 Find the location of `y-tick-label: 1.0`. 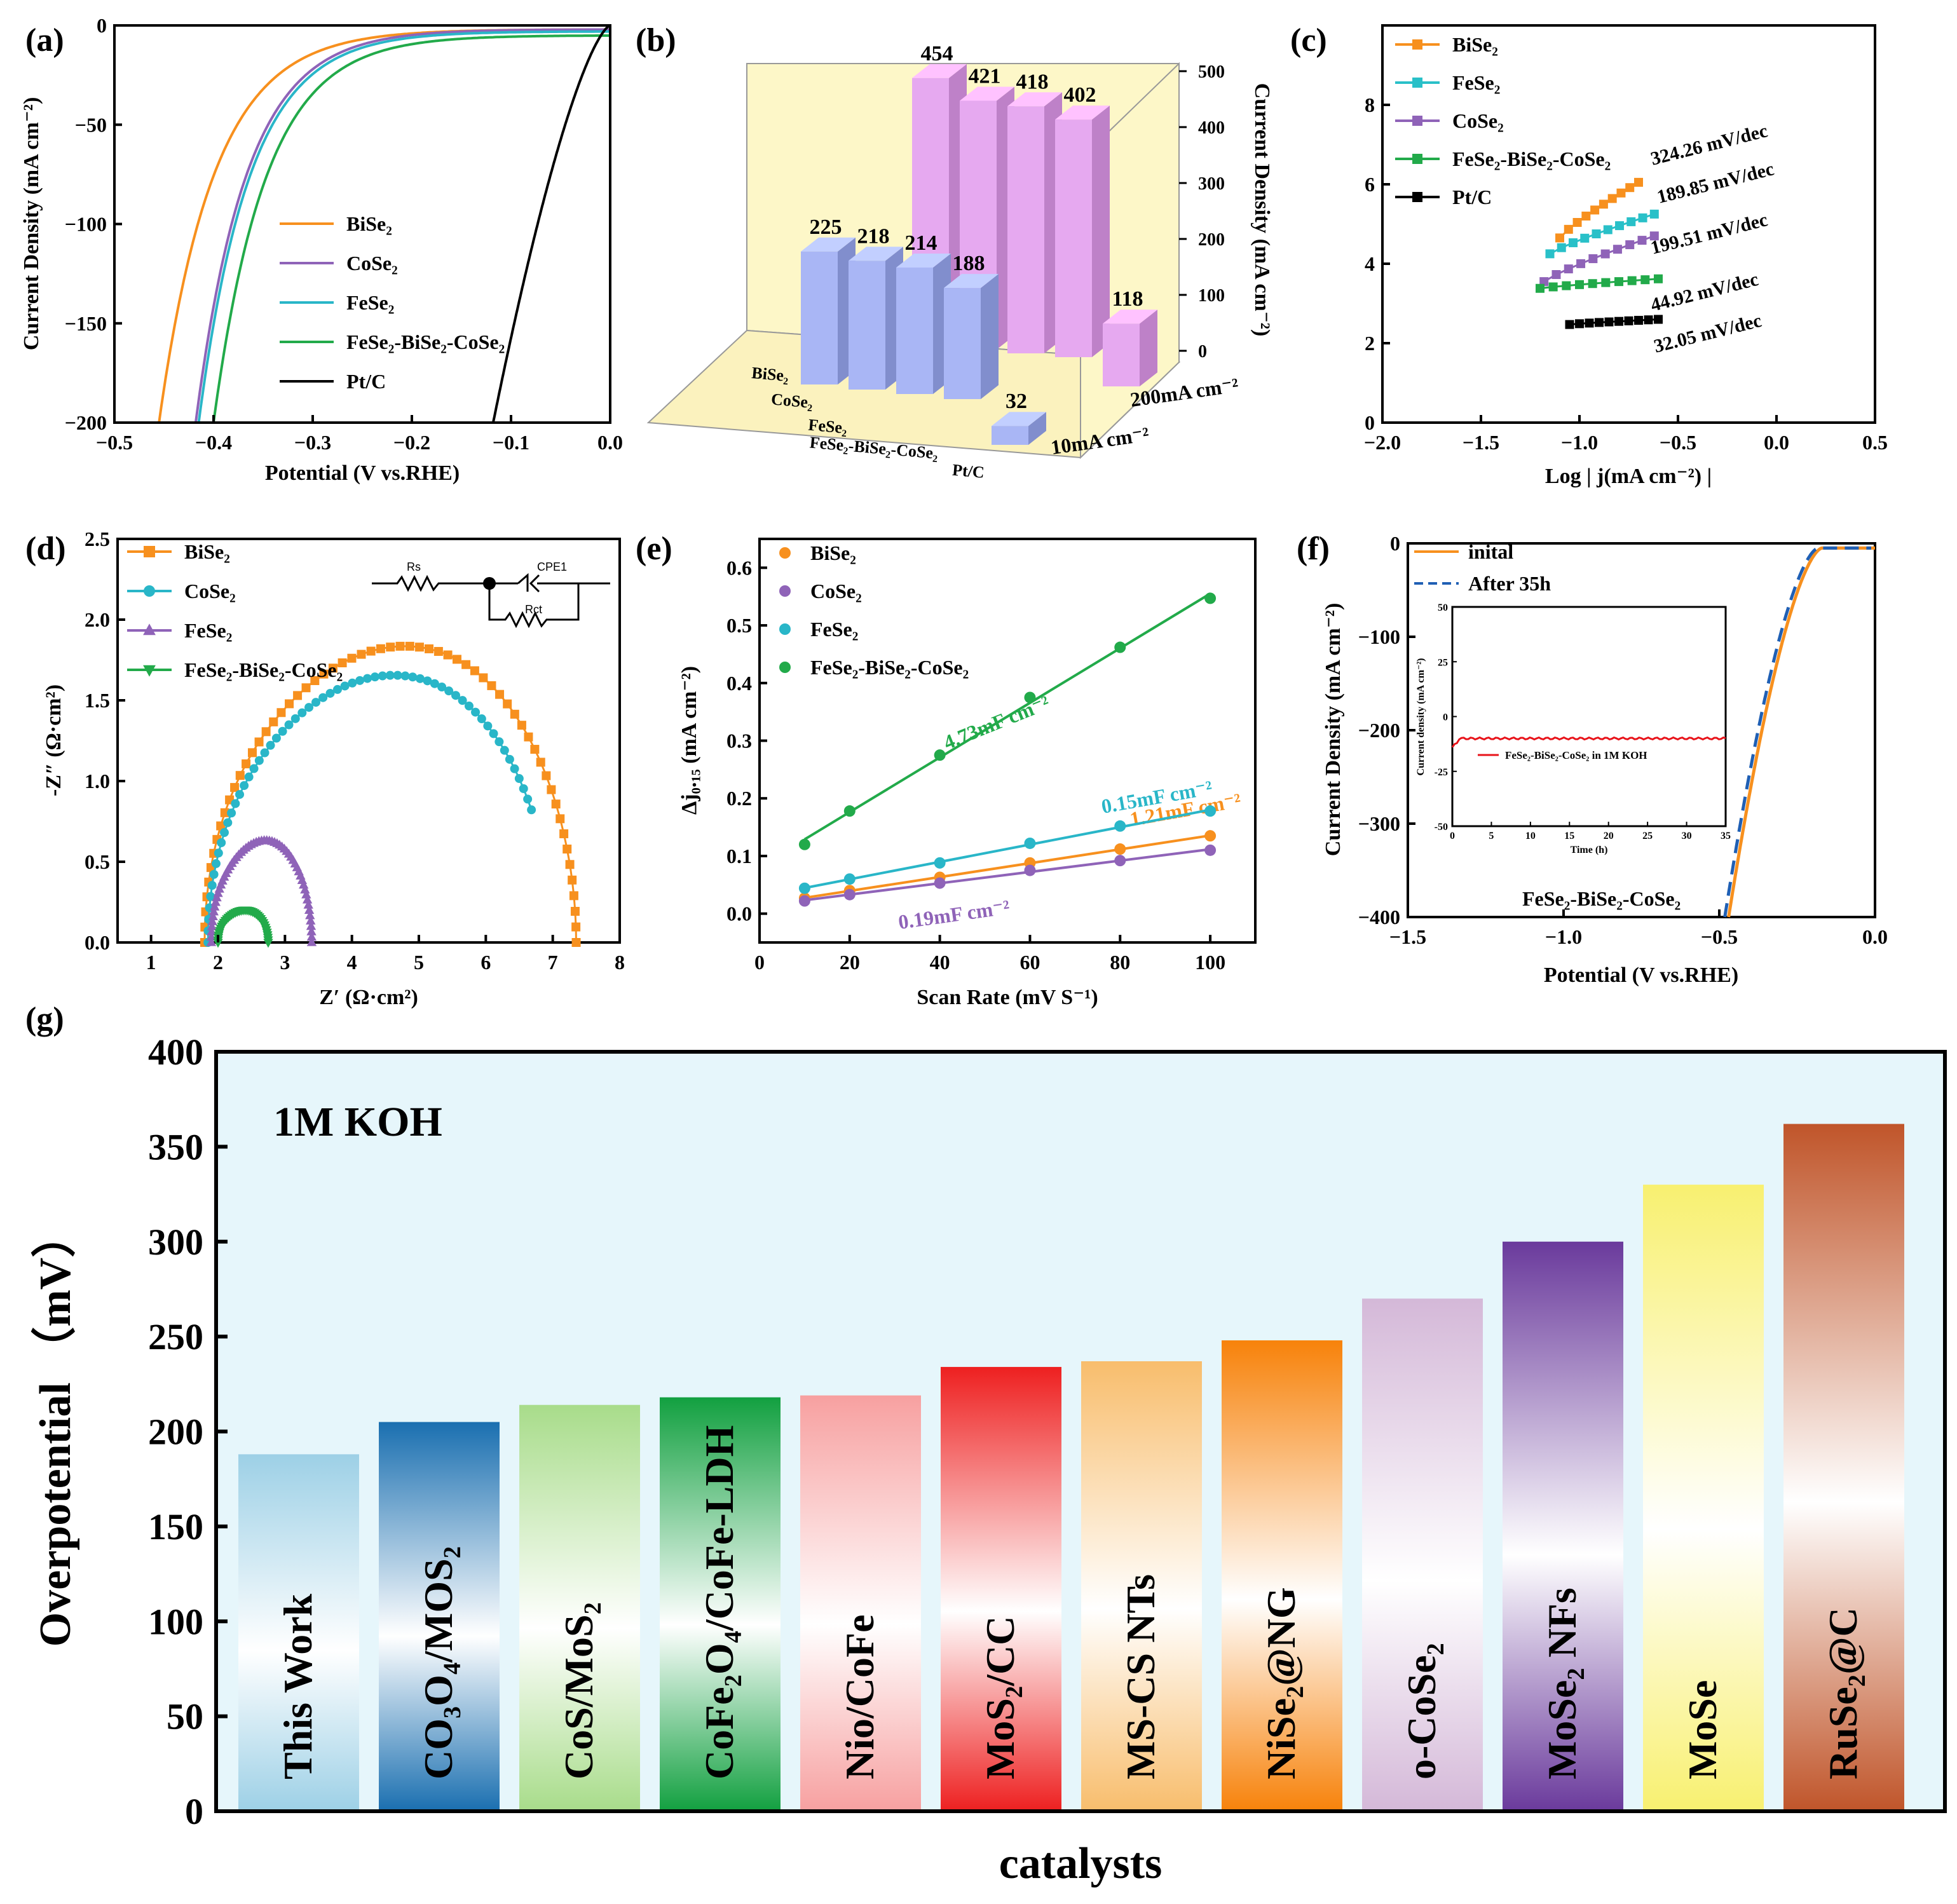

y-tick-label: 1.0 is located at coordinates (97, 781).